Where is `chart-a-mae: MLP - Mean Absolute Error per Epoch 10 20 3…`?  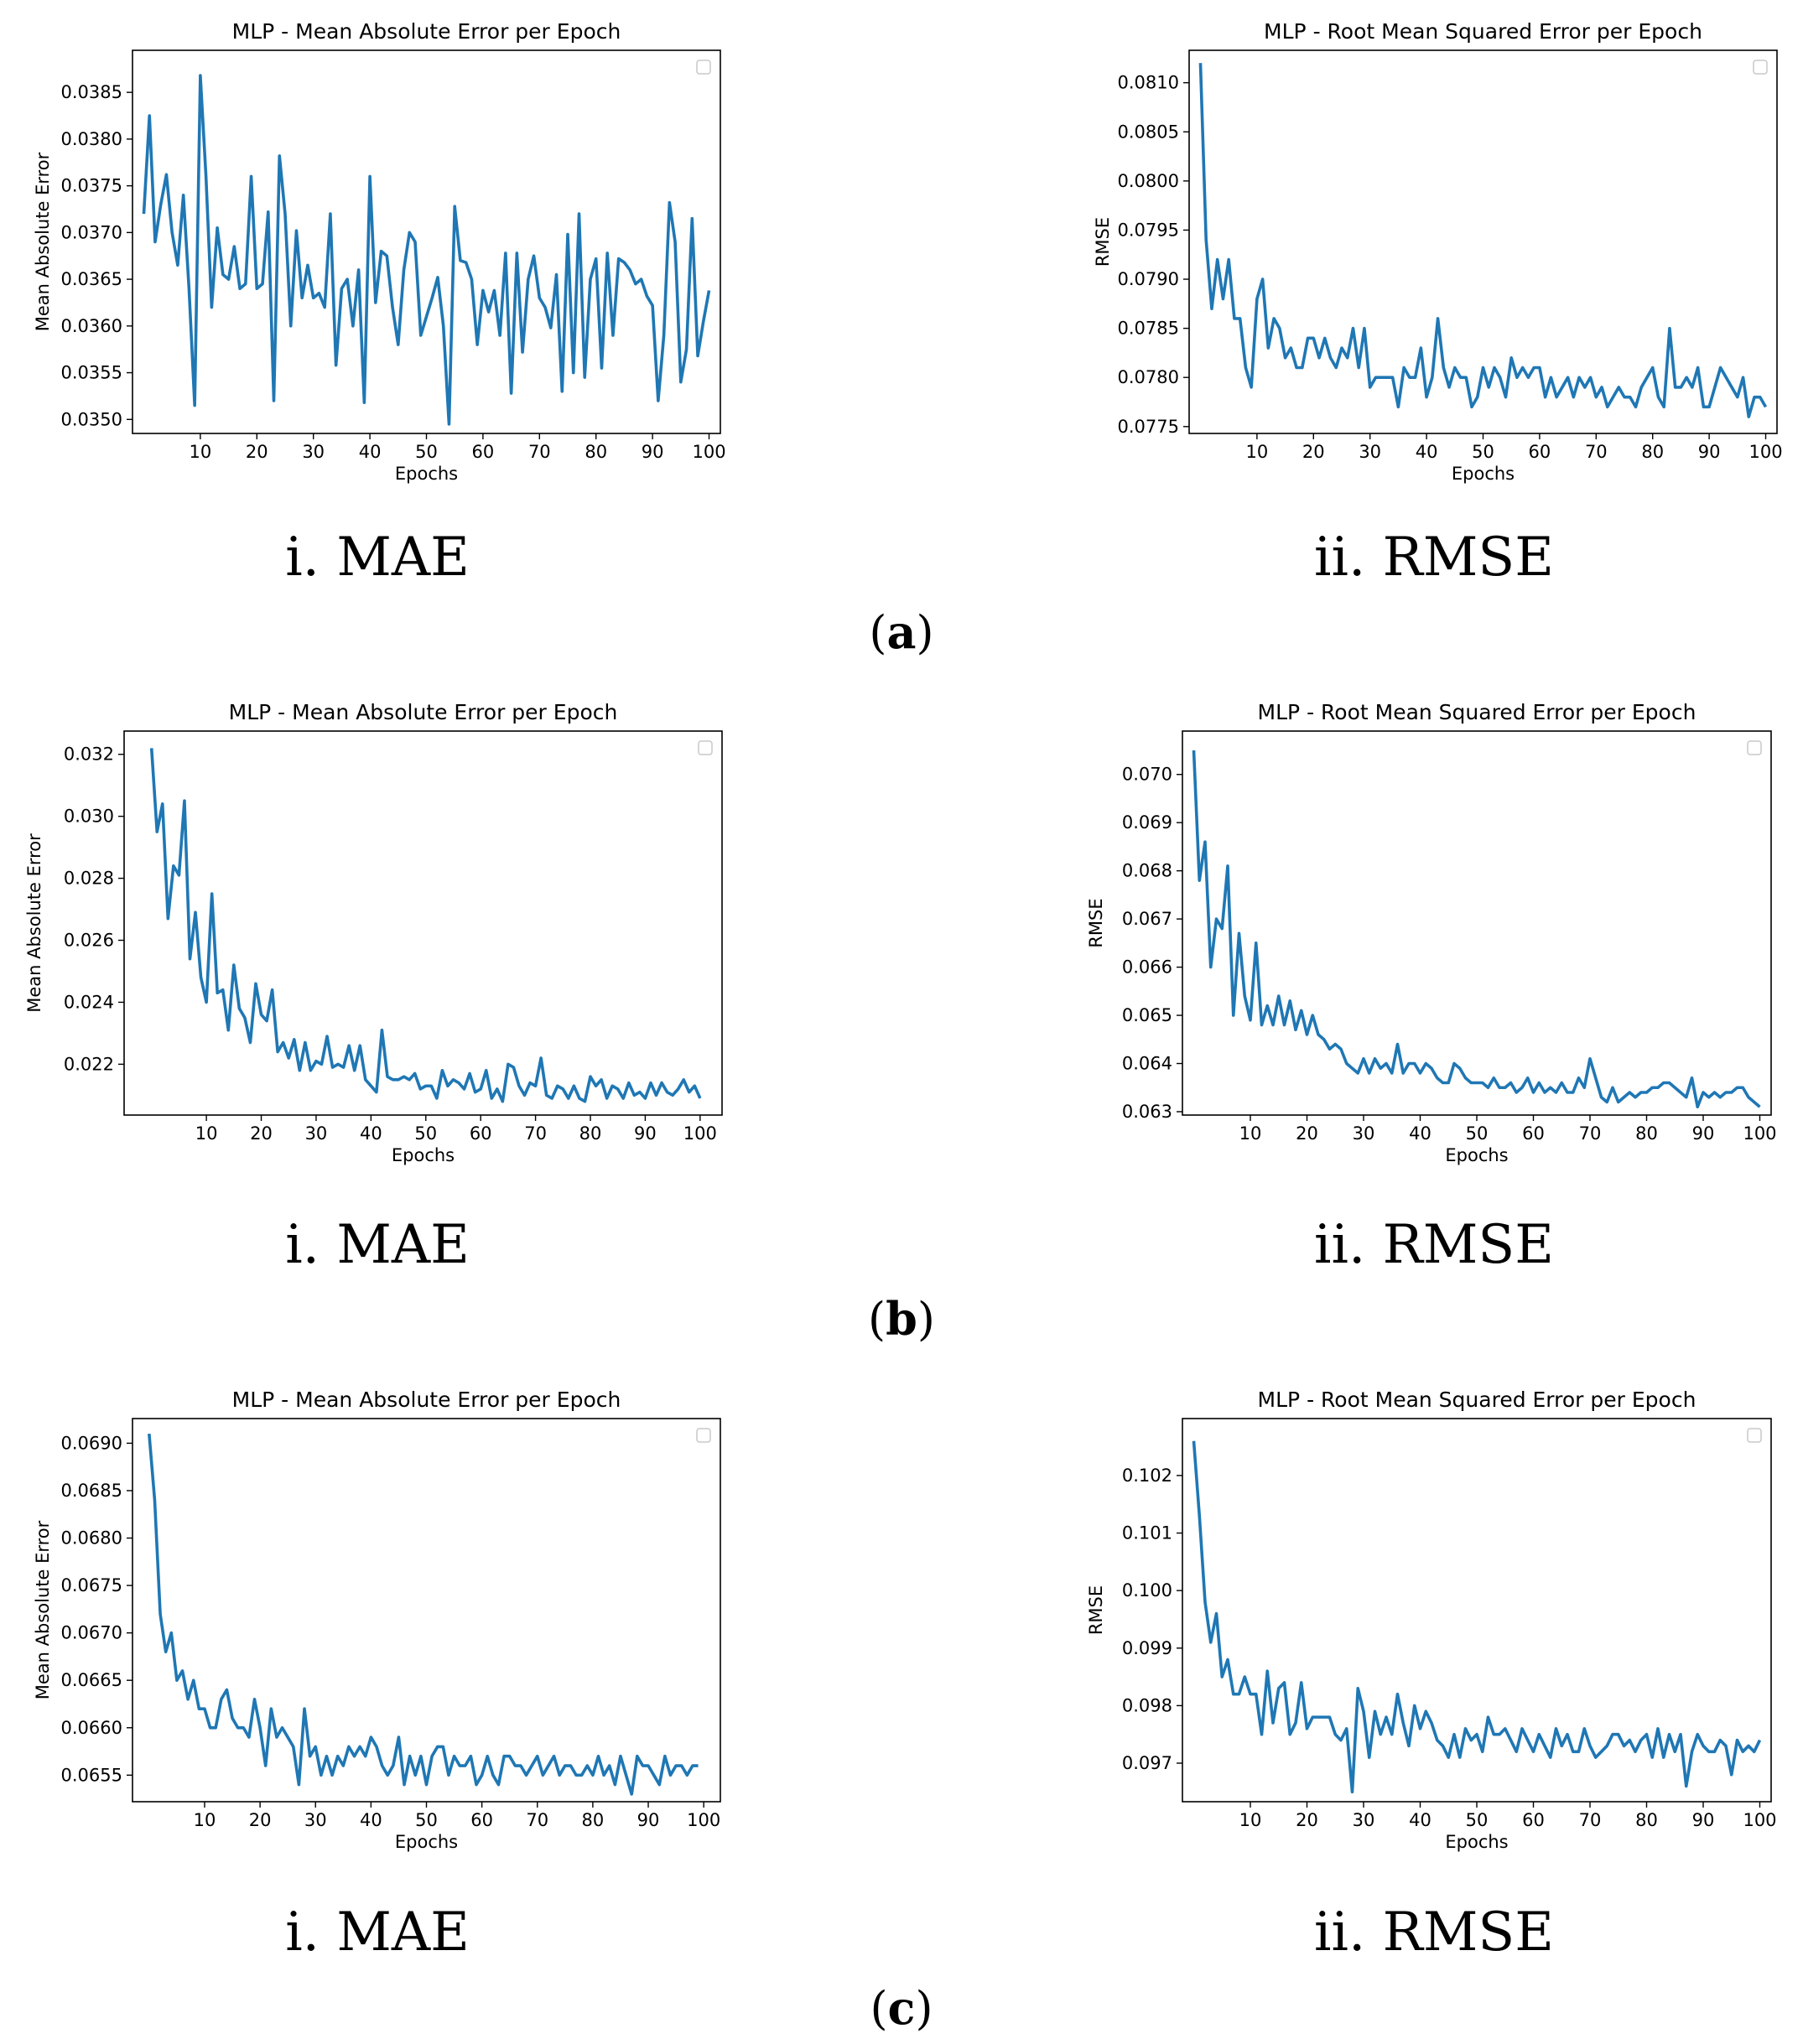
chart-a-mae: MLP - Mean Absolute Error per Epoch 10 20 3… is located at coordinates (379, 252).